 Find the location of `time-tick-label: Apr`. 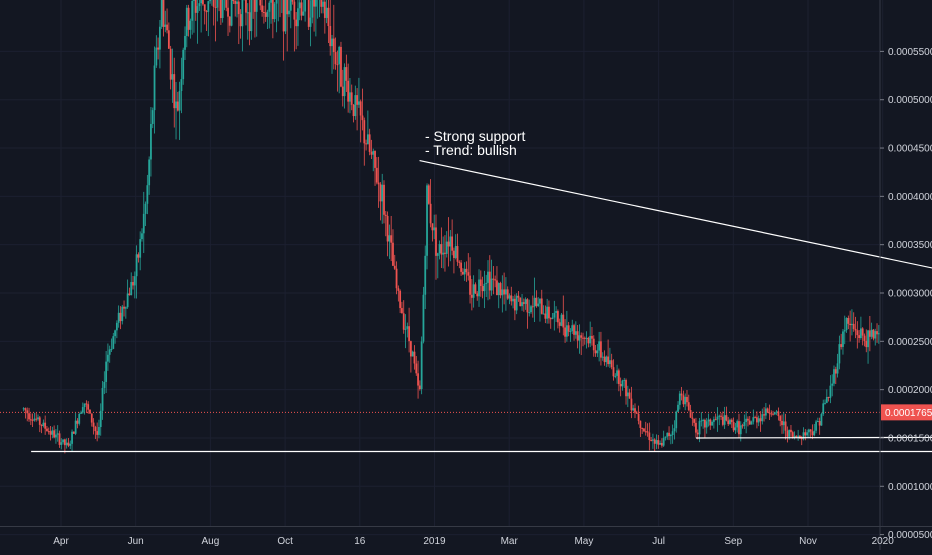

time-tick-label: Apr is located at coordinates (61, 541).